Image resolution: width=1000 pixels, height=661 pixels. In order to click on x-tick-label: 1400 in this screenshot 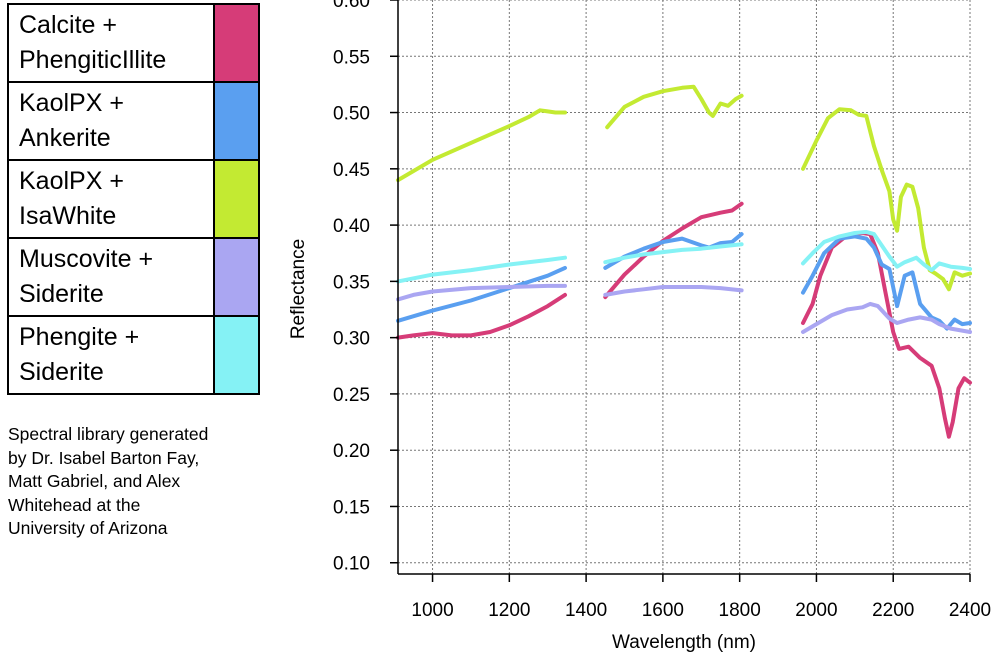, I will do `click(586, 610)`.